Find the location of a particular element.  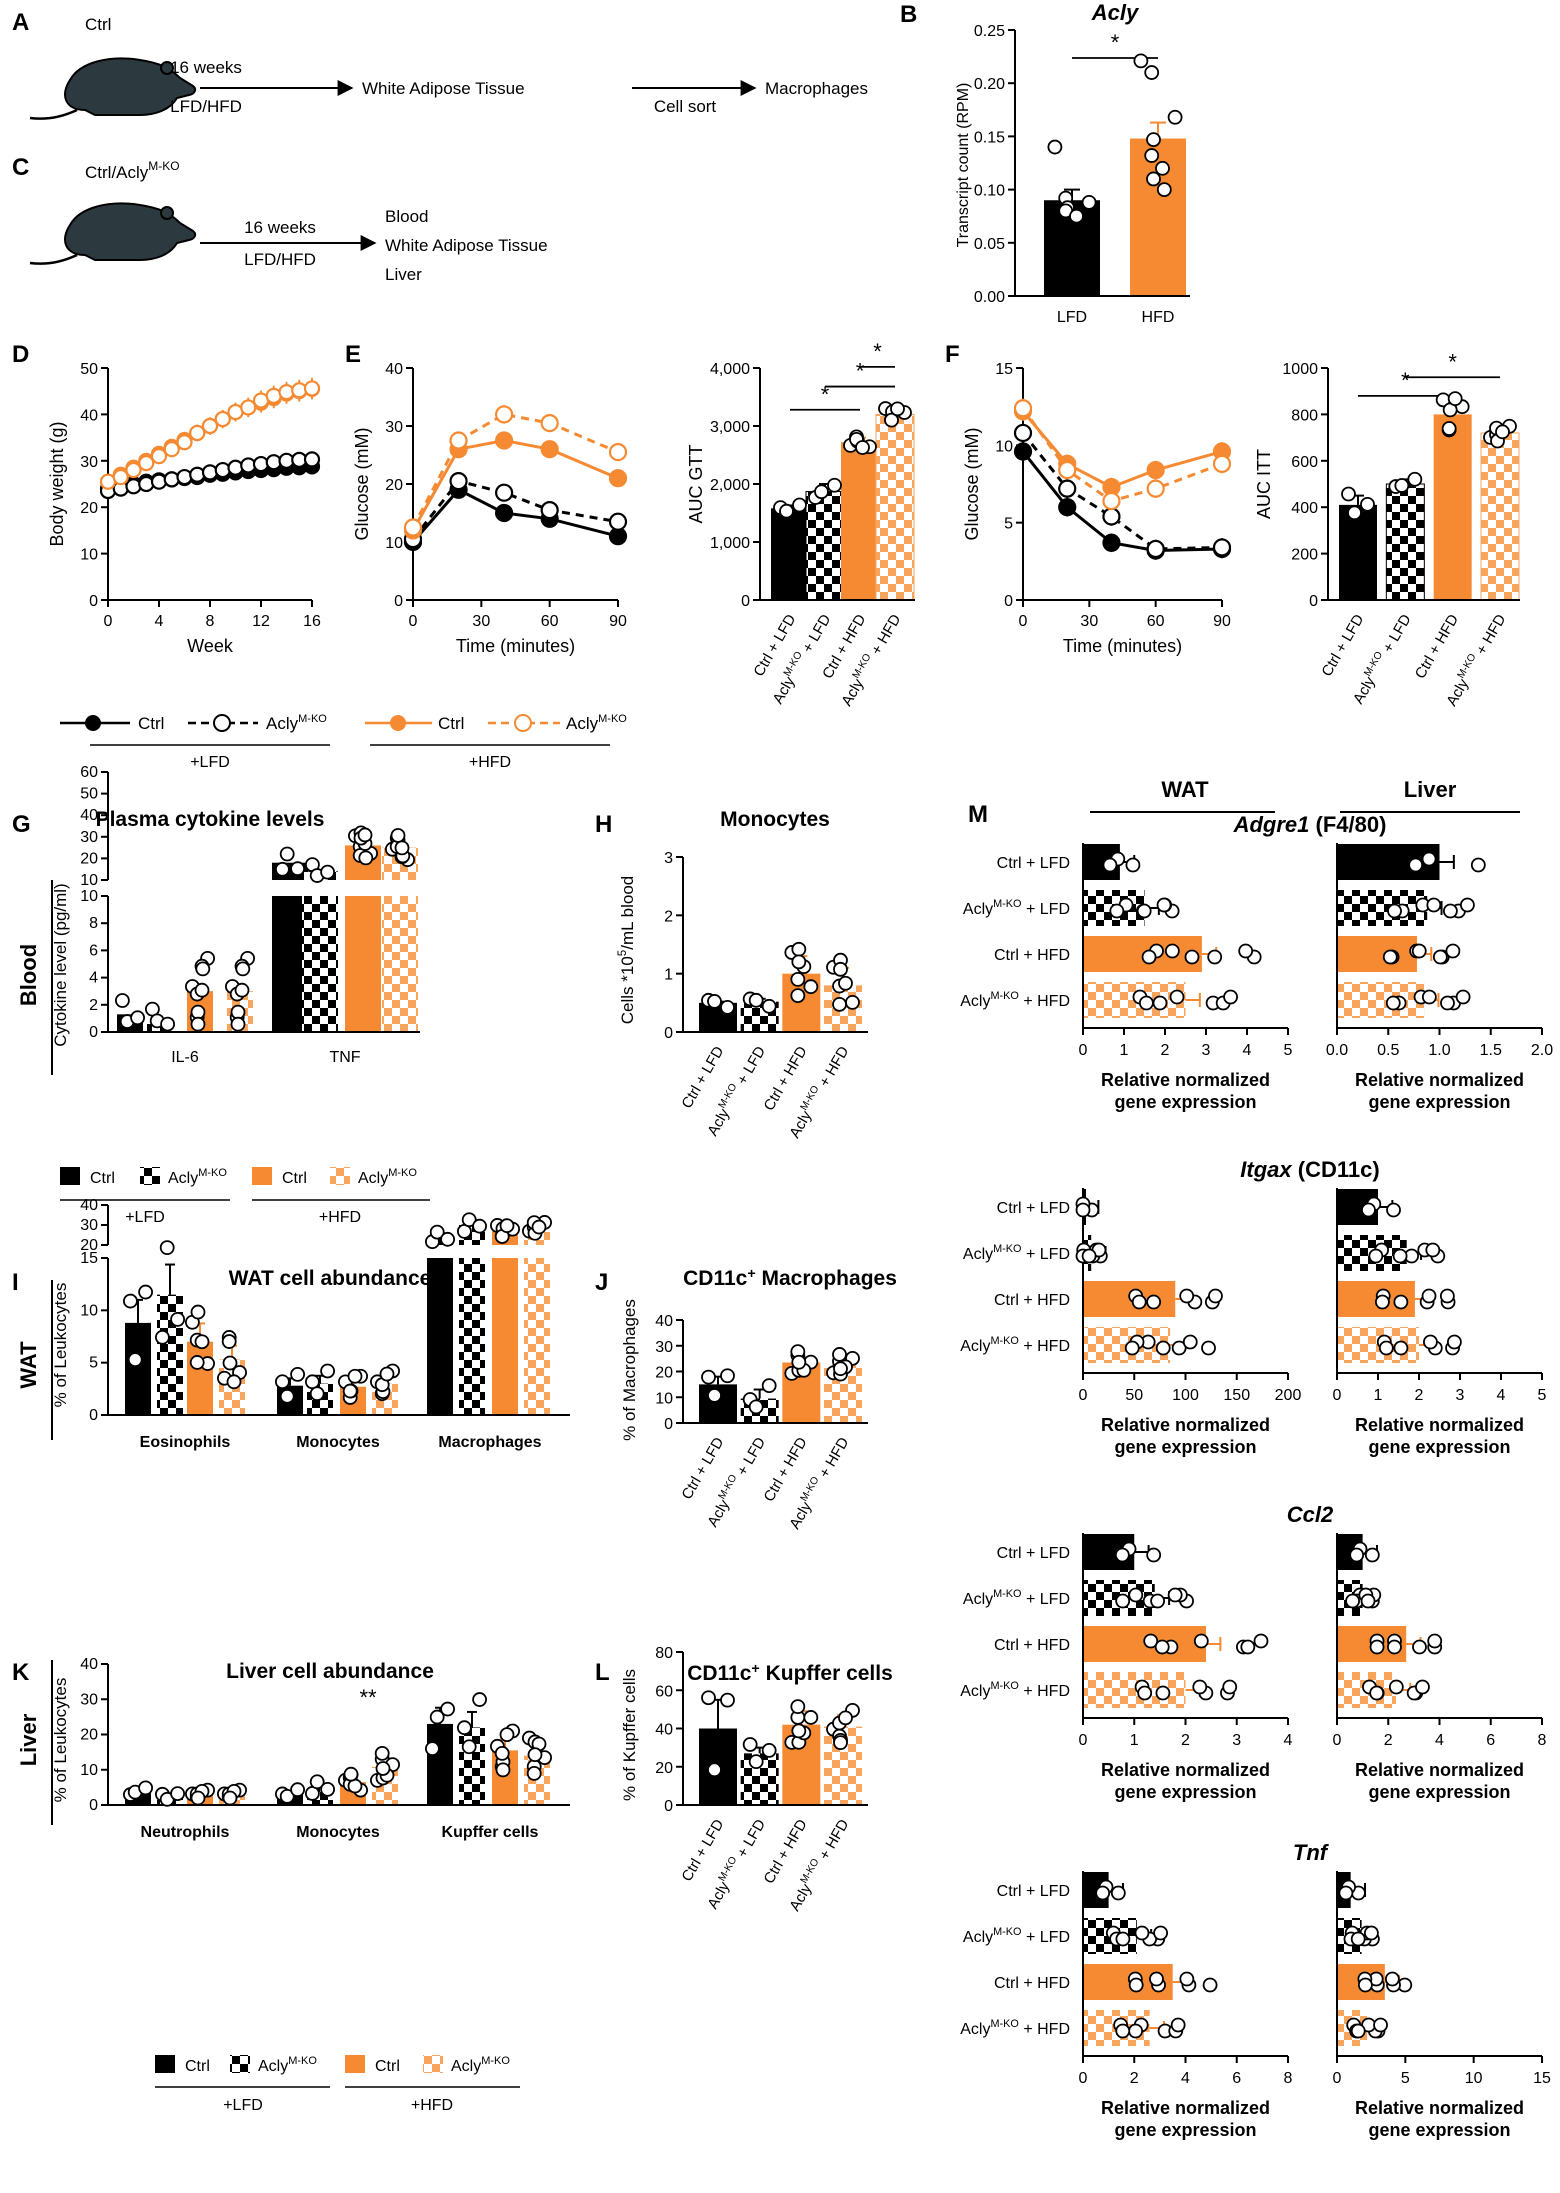

mouse-icon is located at coordinates (113, 233).